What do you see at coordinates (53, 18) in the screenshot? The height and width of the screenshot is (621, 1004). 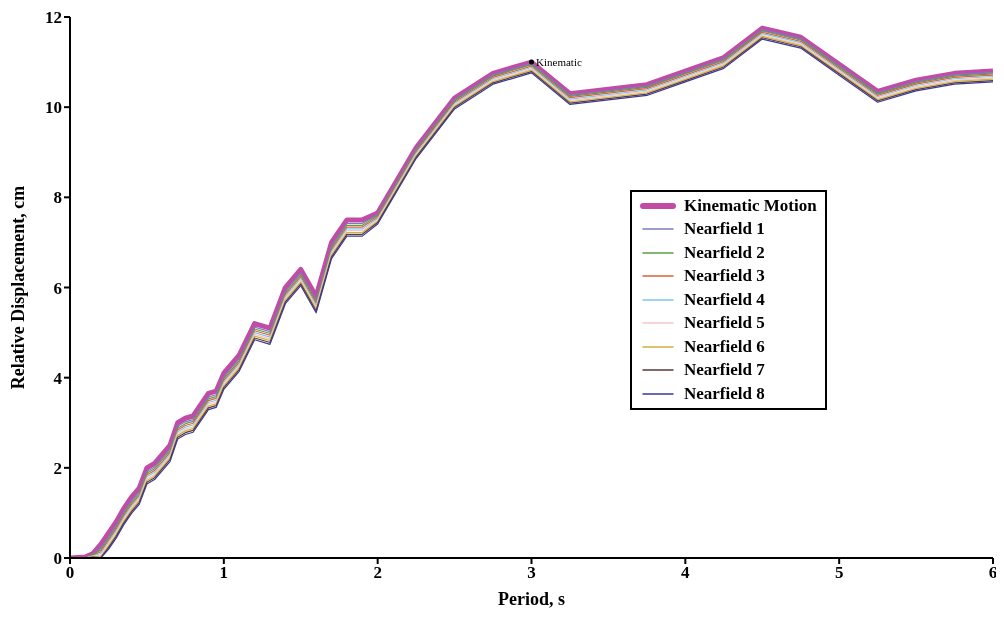 I see `y-tick-label: 12` at bounding box center [53, 18].